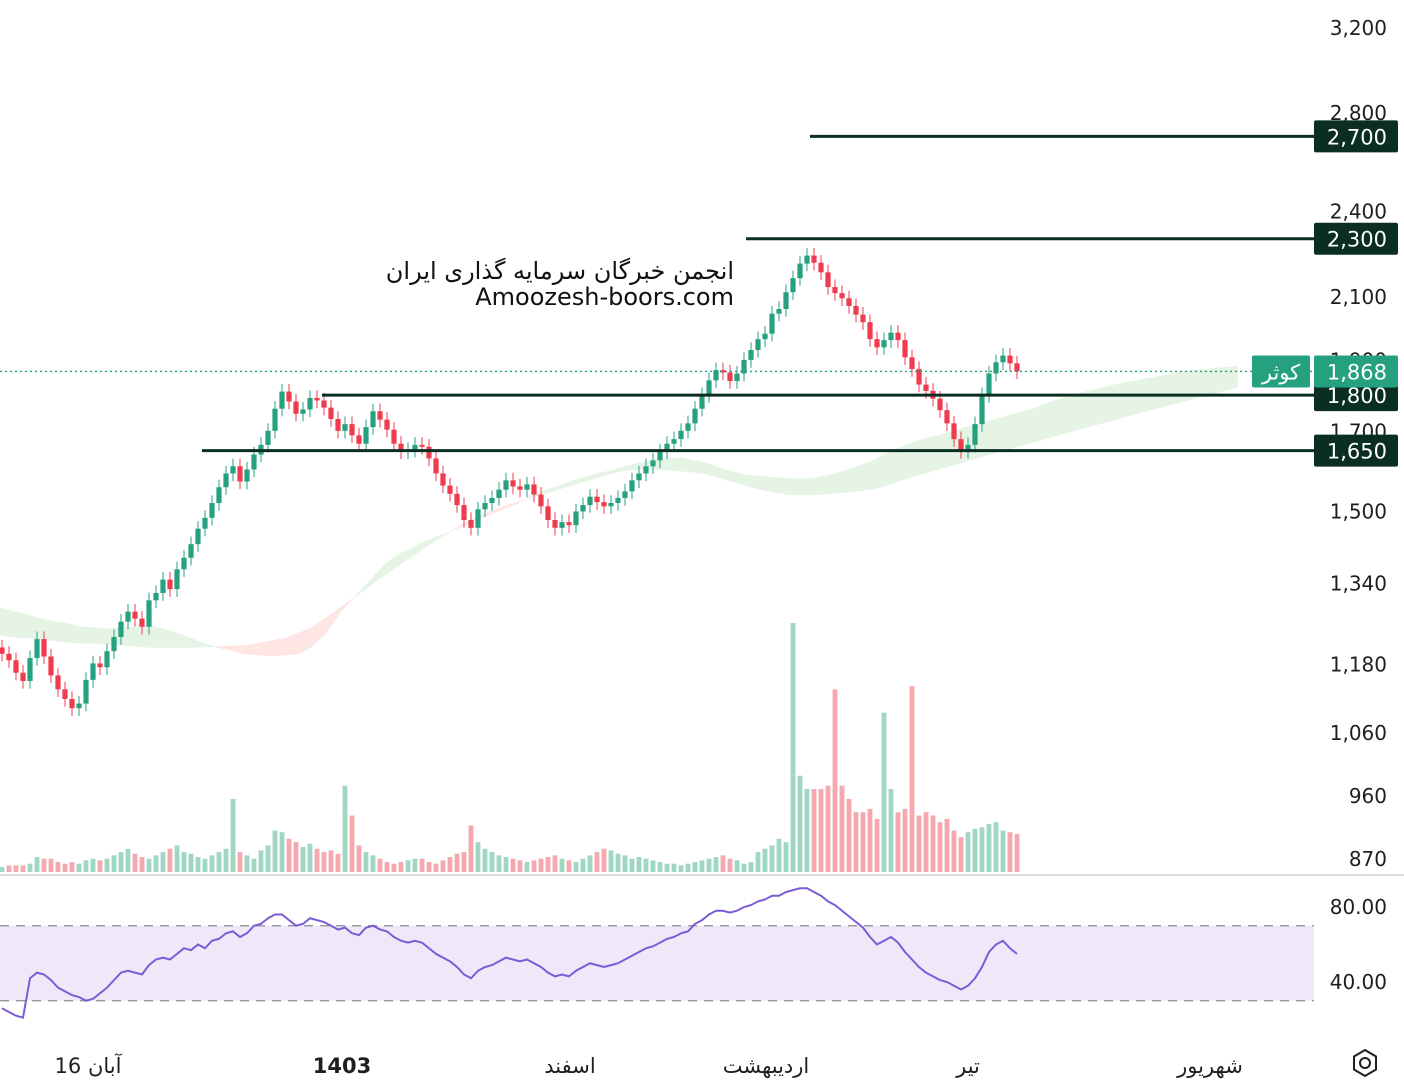 The width and height of the screenshot is (1404, 1088). I want to click on rsi-tick-label: 40.00, so click(1358, 982).